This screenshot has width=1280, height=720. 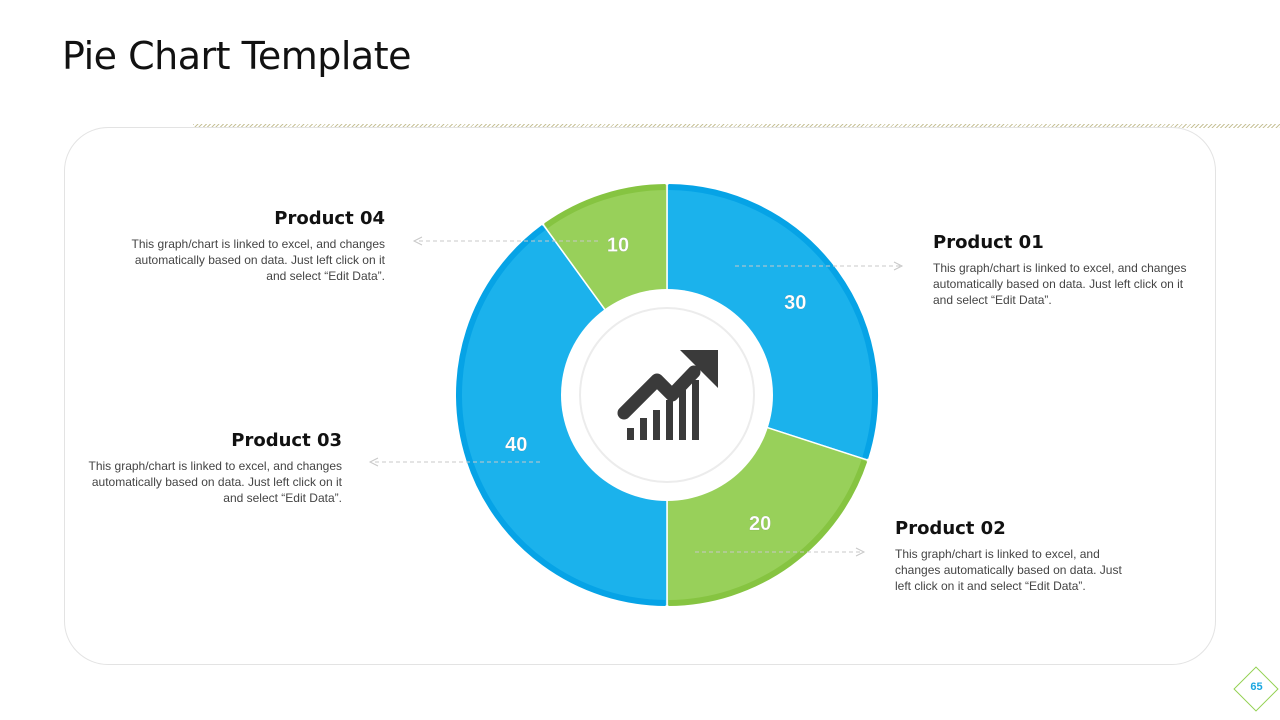 I want to click on growth-chart-arrow-icon, so click(x=667, y=395).